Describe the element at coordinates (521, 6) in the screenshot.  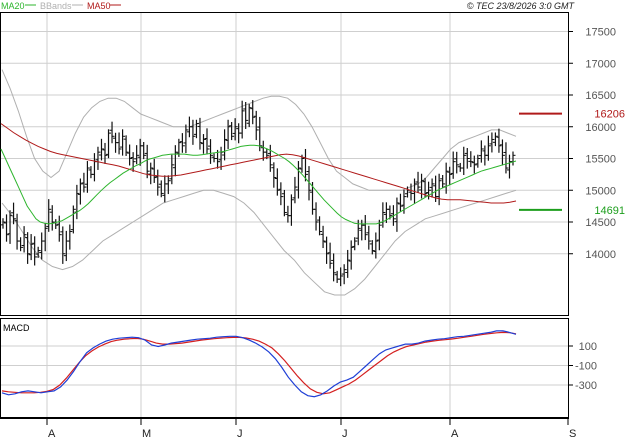
I see `copyright-timestamp: © TEC 23/8/2026 3:0 GMT` at that location.